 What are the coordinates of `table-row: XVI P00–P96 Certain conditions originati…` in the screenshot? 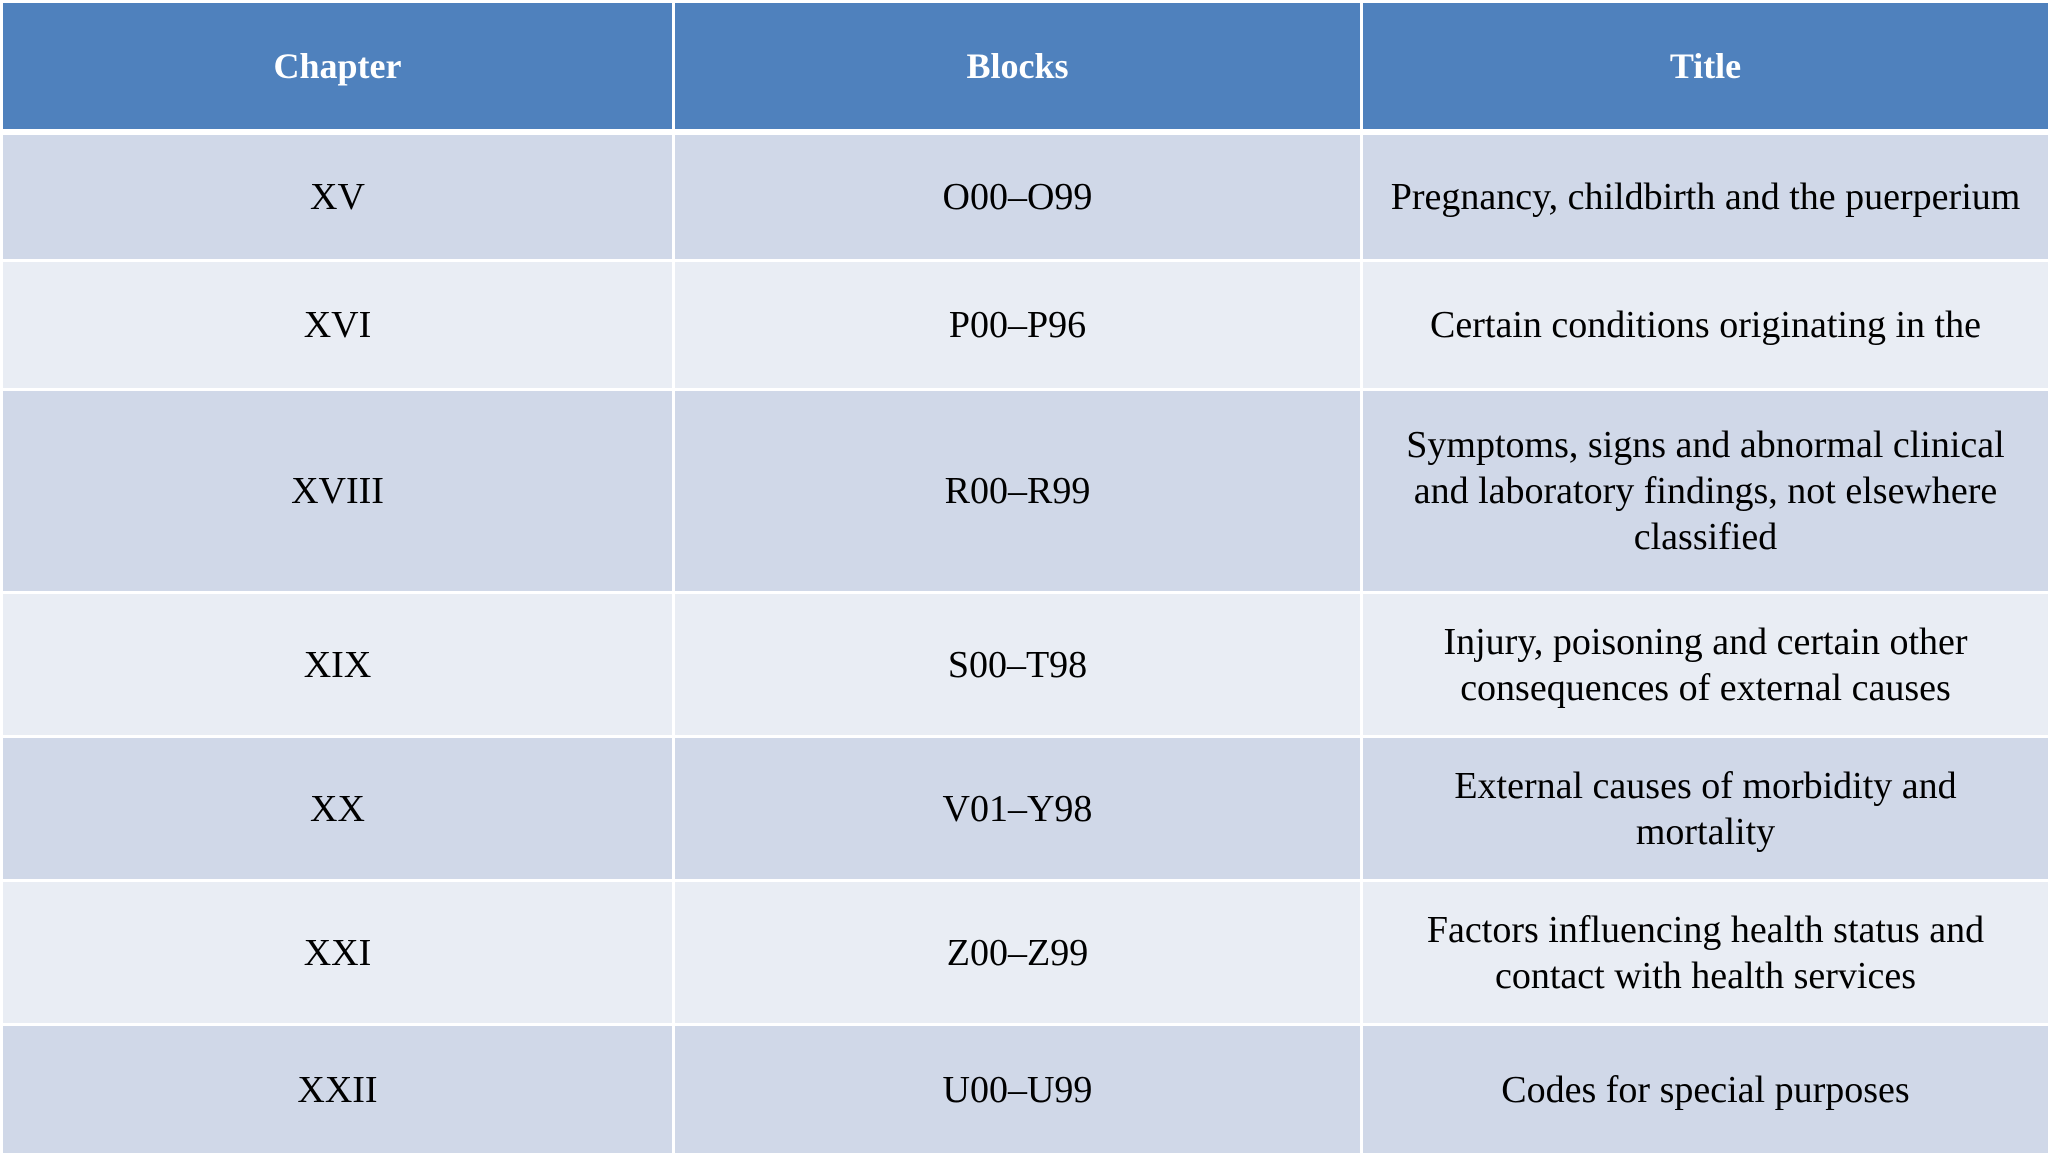 It's located at (1025, 325).